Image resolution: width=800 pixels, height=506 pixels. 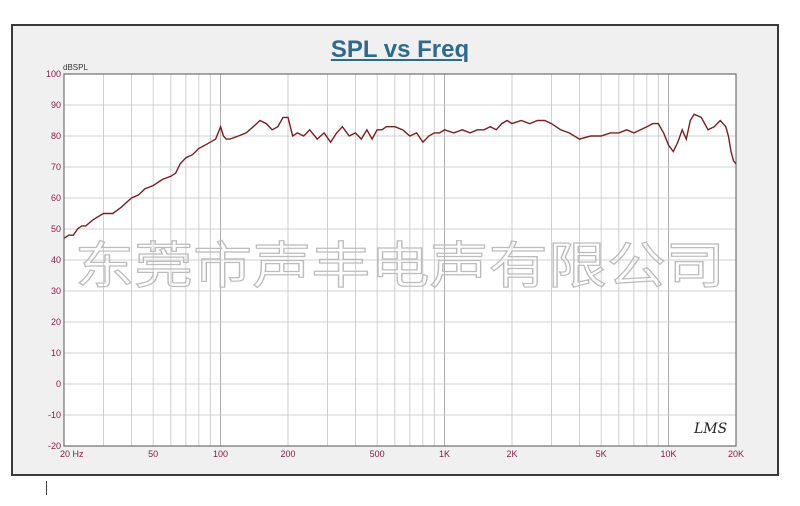 I want to click on y-tick-label: -10, so click(x=54, y=415).